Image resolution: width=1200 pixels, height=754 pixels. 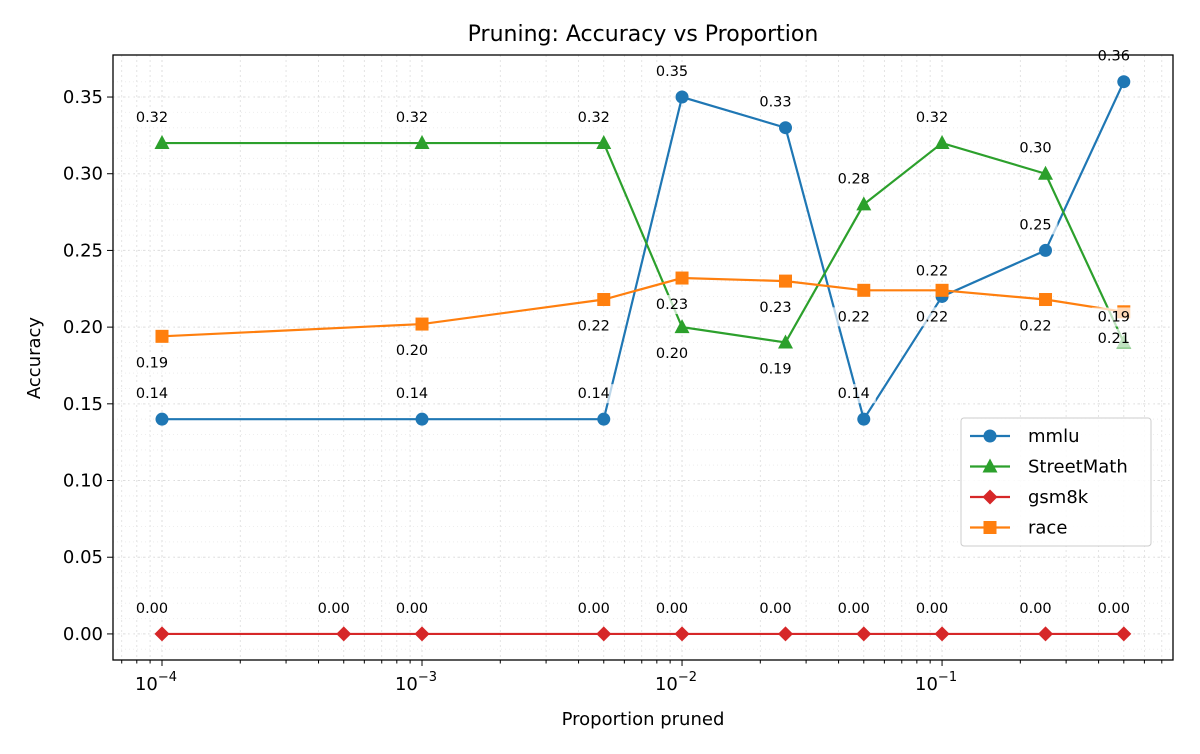 What do you see at coordinates (156, 682) in the screenshot?
I see `x-tick-label: 10⁻⁴` at bounding box center [156, 682].